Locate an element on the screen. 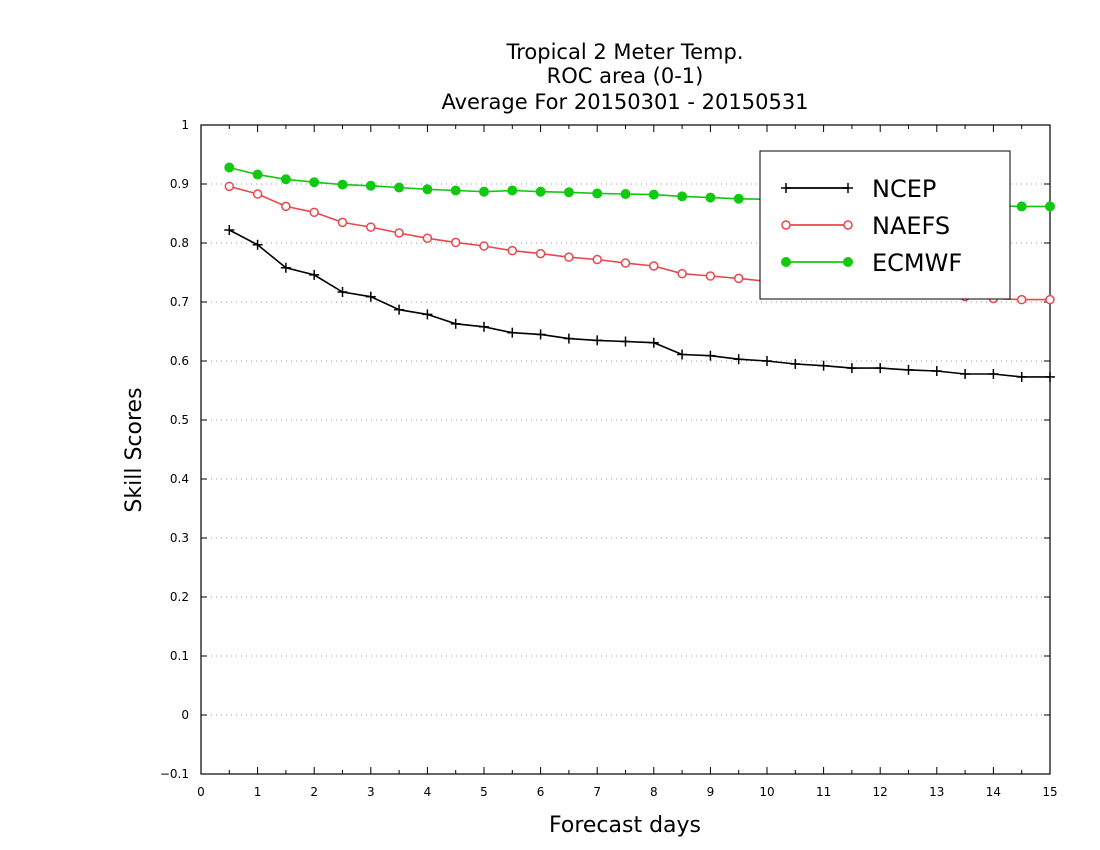 Image resolution: width=1100 pixels, height=850 pixels. x-axis-title: Forecast days is located at coordinates (625, 825).